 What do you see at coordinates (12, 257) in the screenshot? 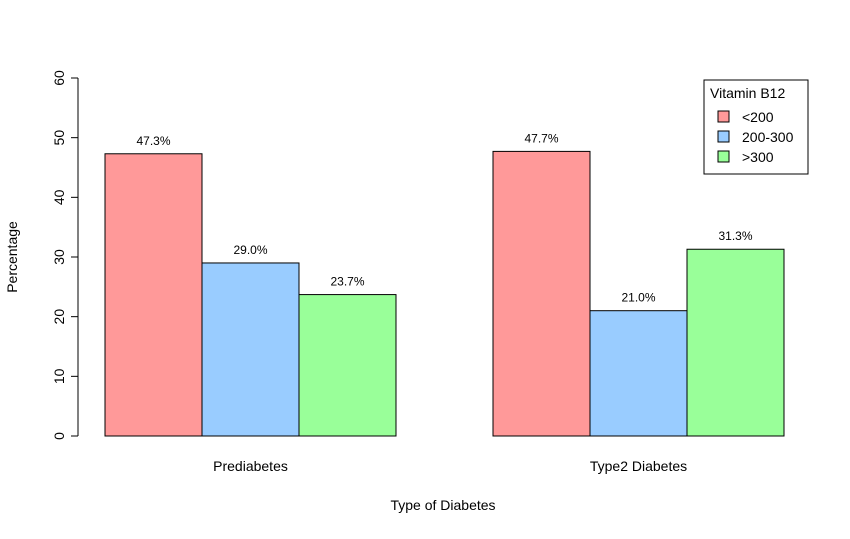
I see `y-axis-title: Percentage` at bounding box center [12, 257].